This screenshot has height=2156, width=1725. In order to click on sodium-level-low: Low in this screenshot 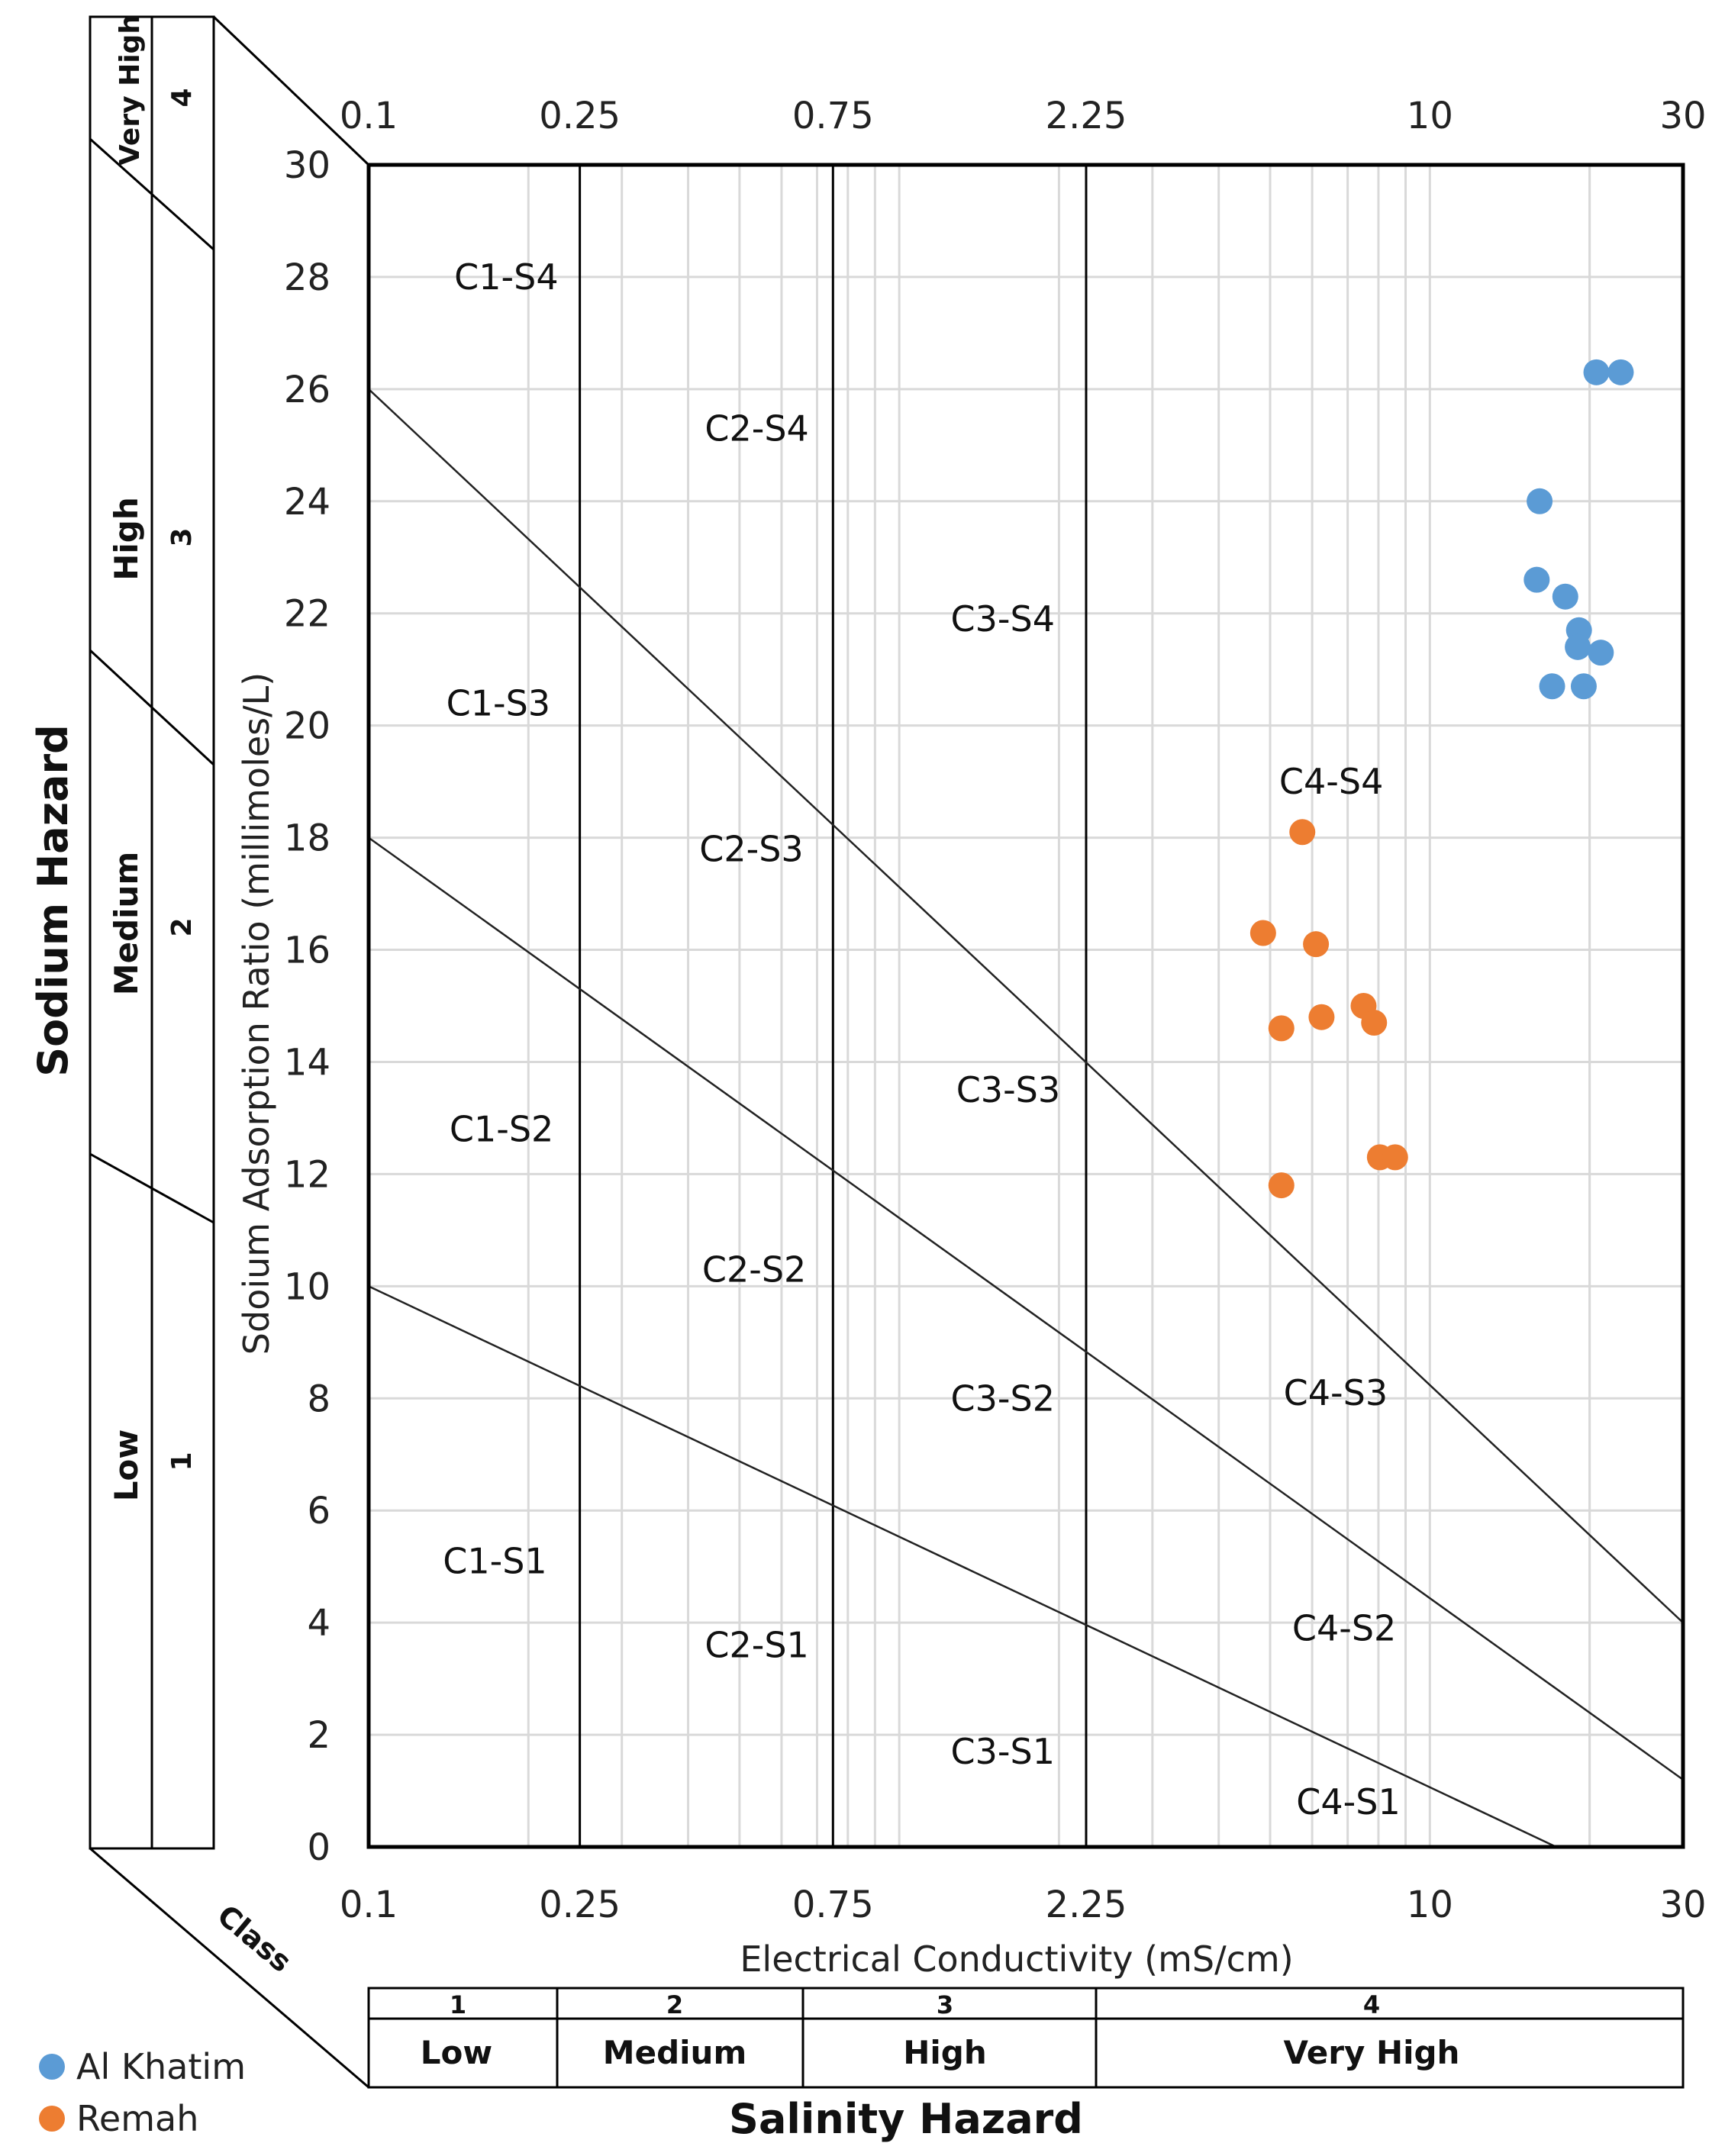, I will do `click(126, 1465)`.